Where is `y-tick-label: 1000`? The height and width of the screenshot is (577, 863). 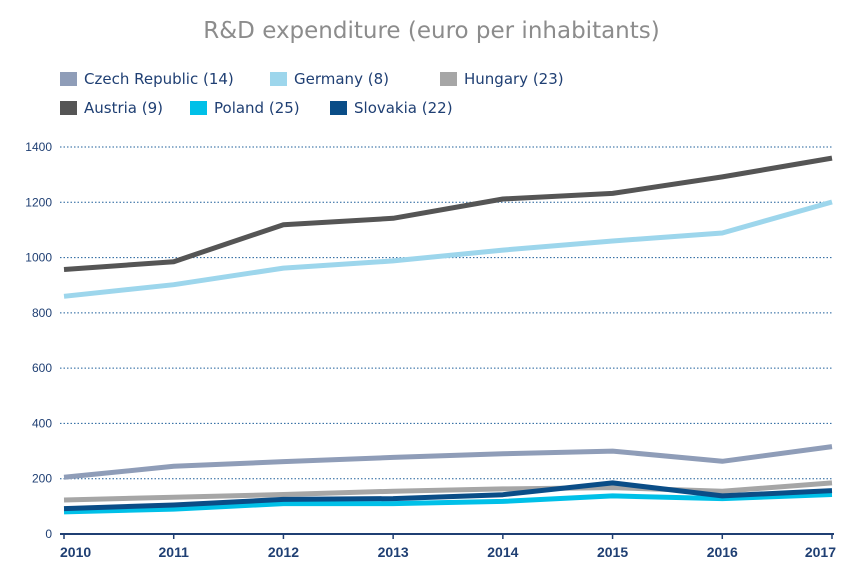 y-tick-label: 1000 is located at coordinates (38, 258).